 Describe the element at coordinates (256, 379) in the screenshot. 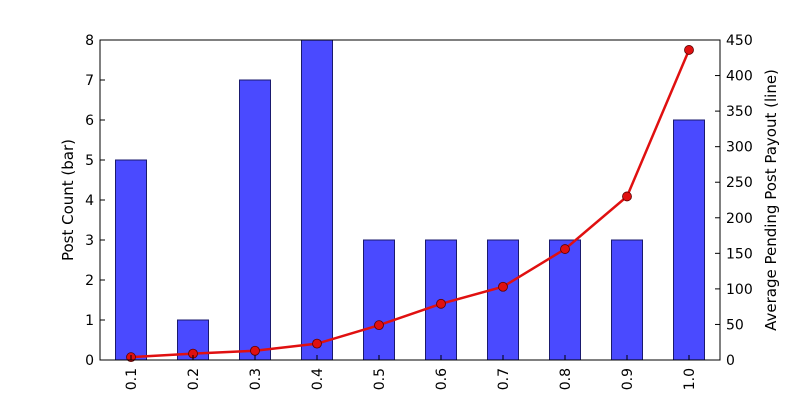

I see `x-tick-label: 0.3` at that location.